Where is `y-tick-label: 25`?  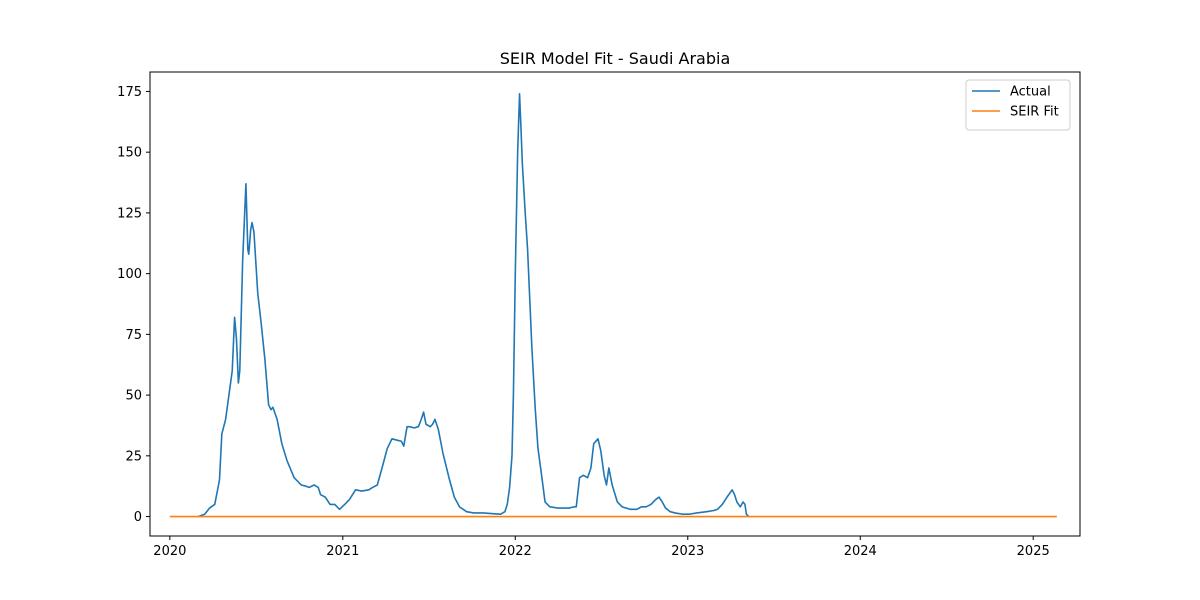
y-tick-label: 25 is located at coordinates (133, 456).